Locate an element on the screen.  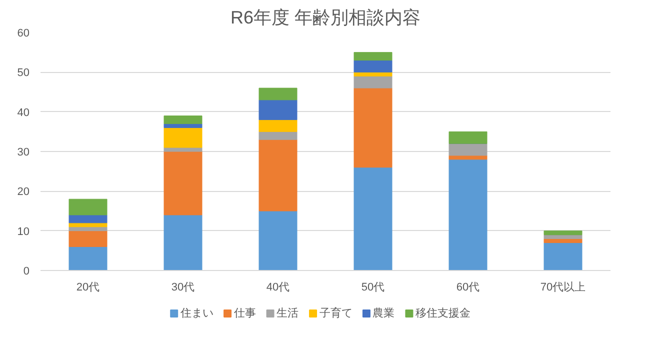
y-tick-label: 40 is located at coordinates (23, 112).